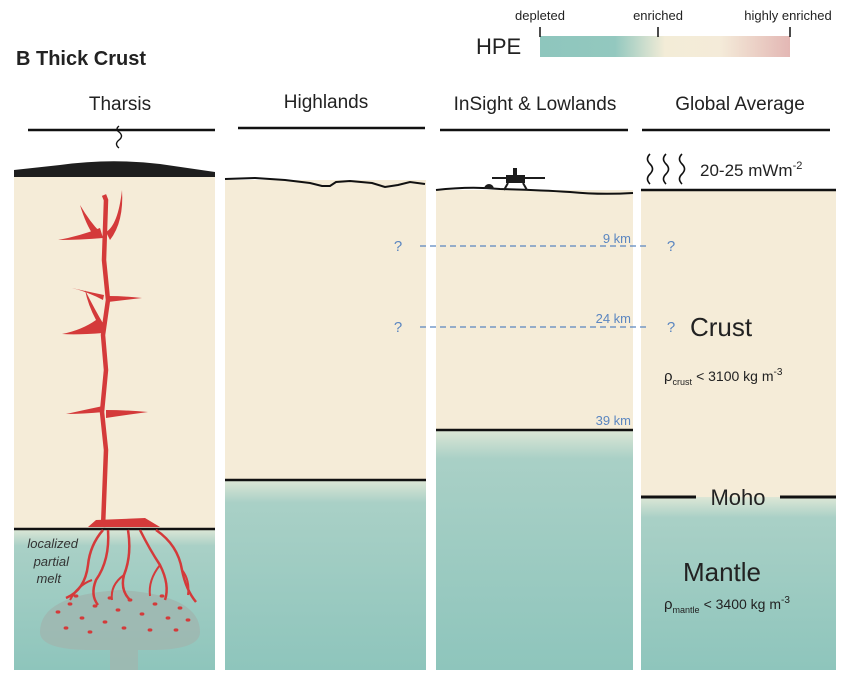 This screenshot has height=681, width=857. Describe the element at coordinates (326, 102) in the screenshot. I see `column-header-highlands: Highlands` at that location.